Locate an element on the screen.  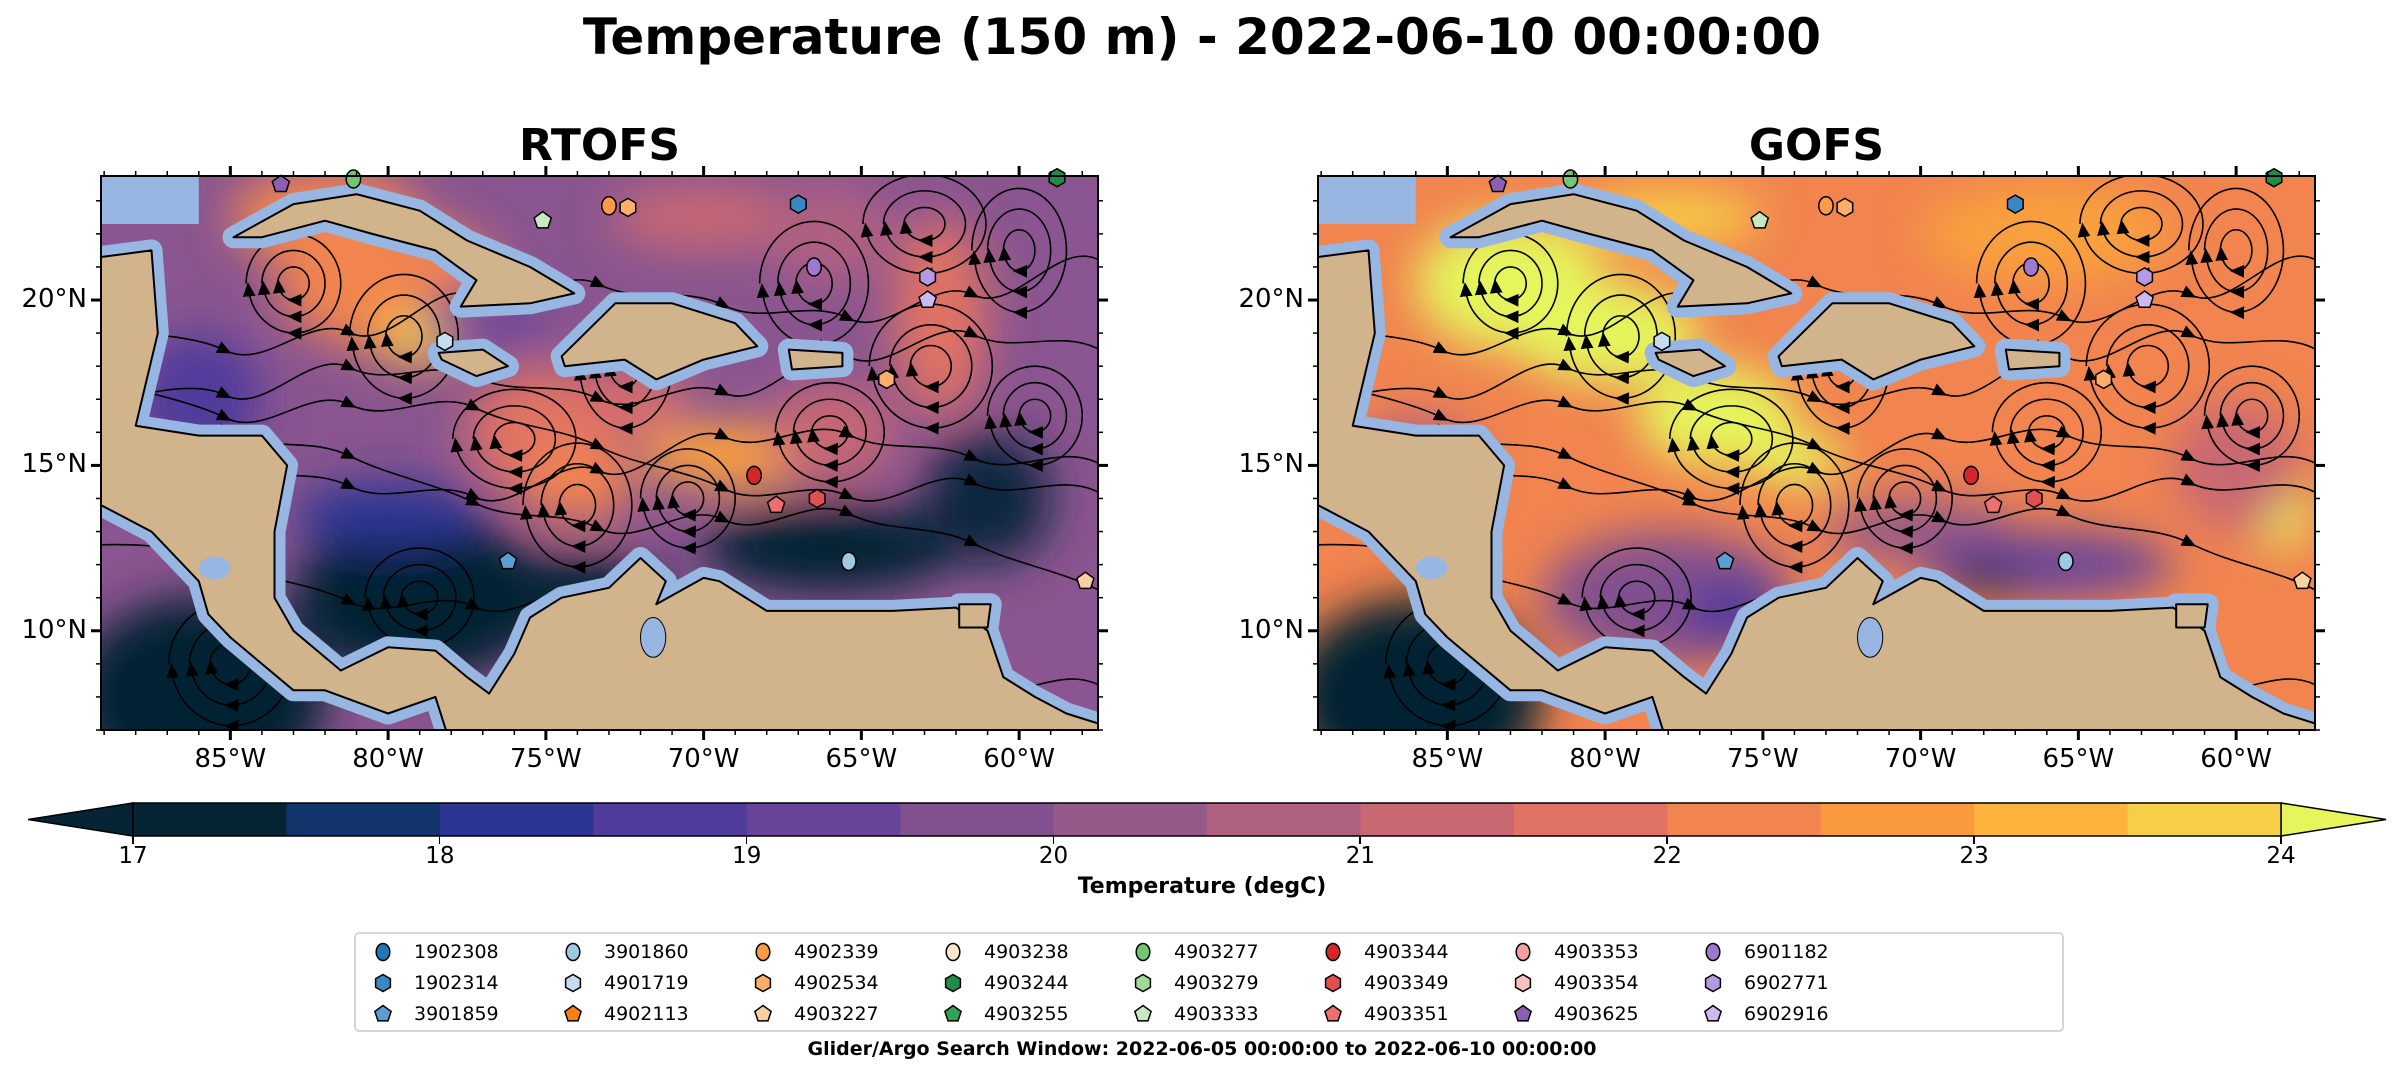
colorbar-tick-label: 22 is located at coordinates (1667, 856).